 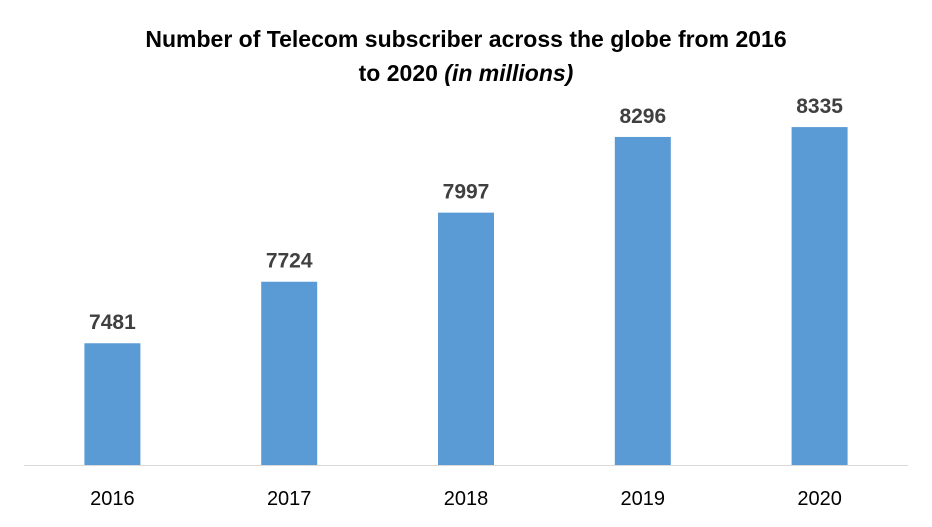 What do you see at coordinates (819, 106) in the screenshot?
I see `data-label: 8335` at bounding box center [819, 106].